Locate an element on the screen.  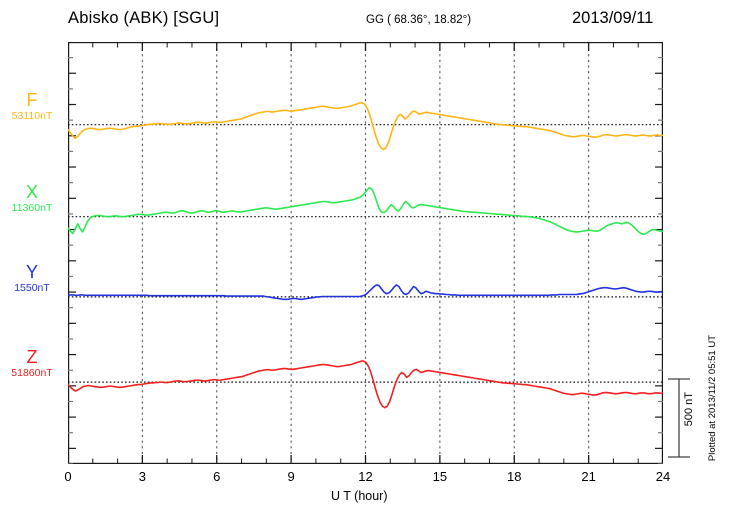
scale-bar-label: 500 nT is located at coordinates (689, 409).